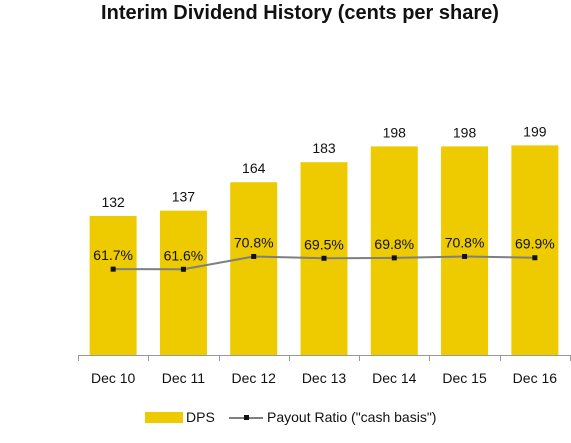 The height and width of the screenshot is (443, 571). I want to click on legend-swatch-payout-ratio, so click(246, 417).